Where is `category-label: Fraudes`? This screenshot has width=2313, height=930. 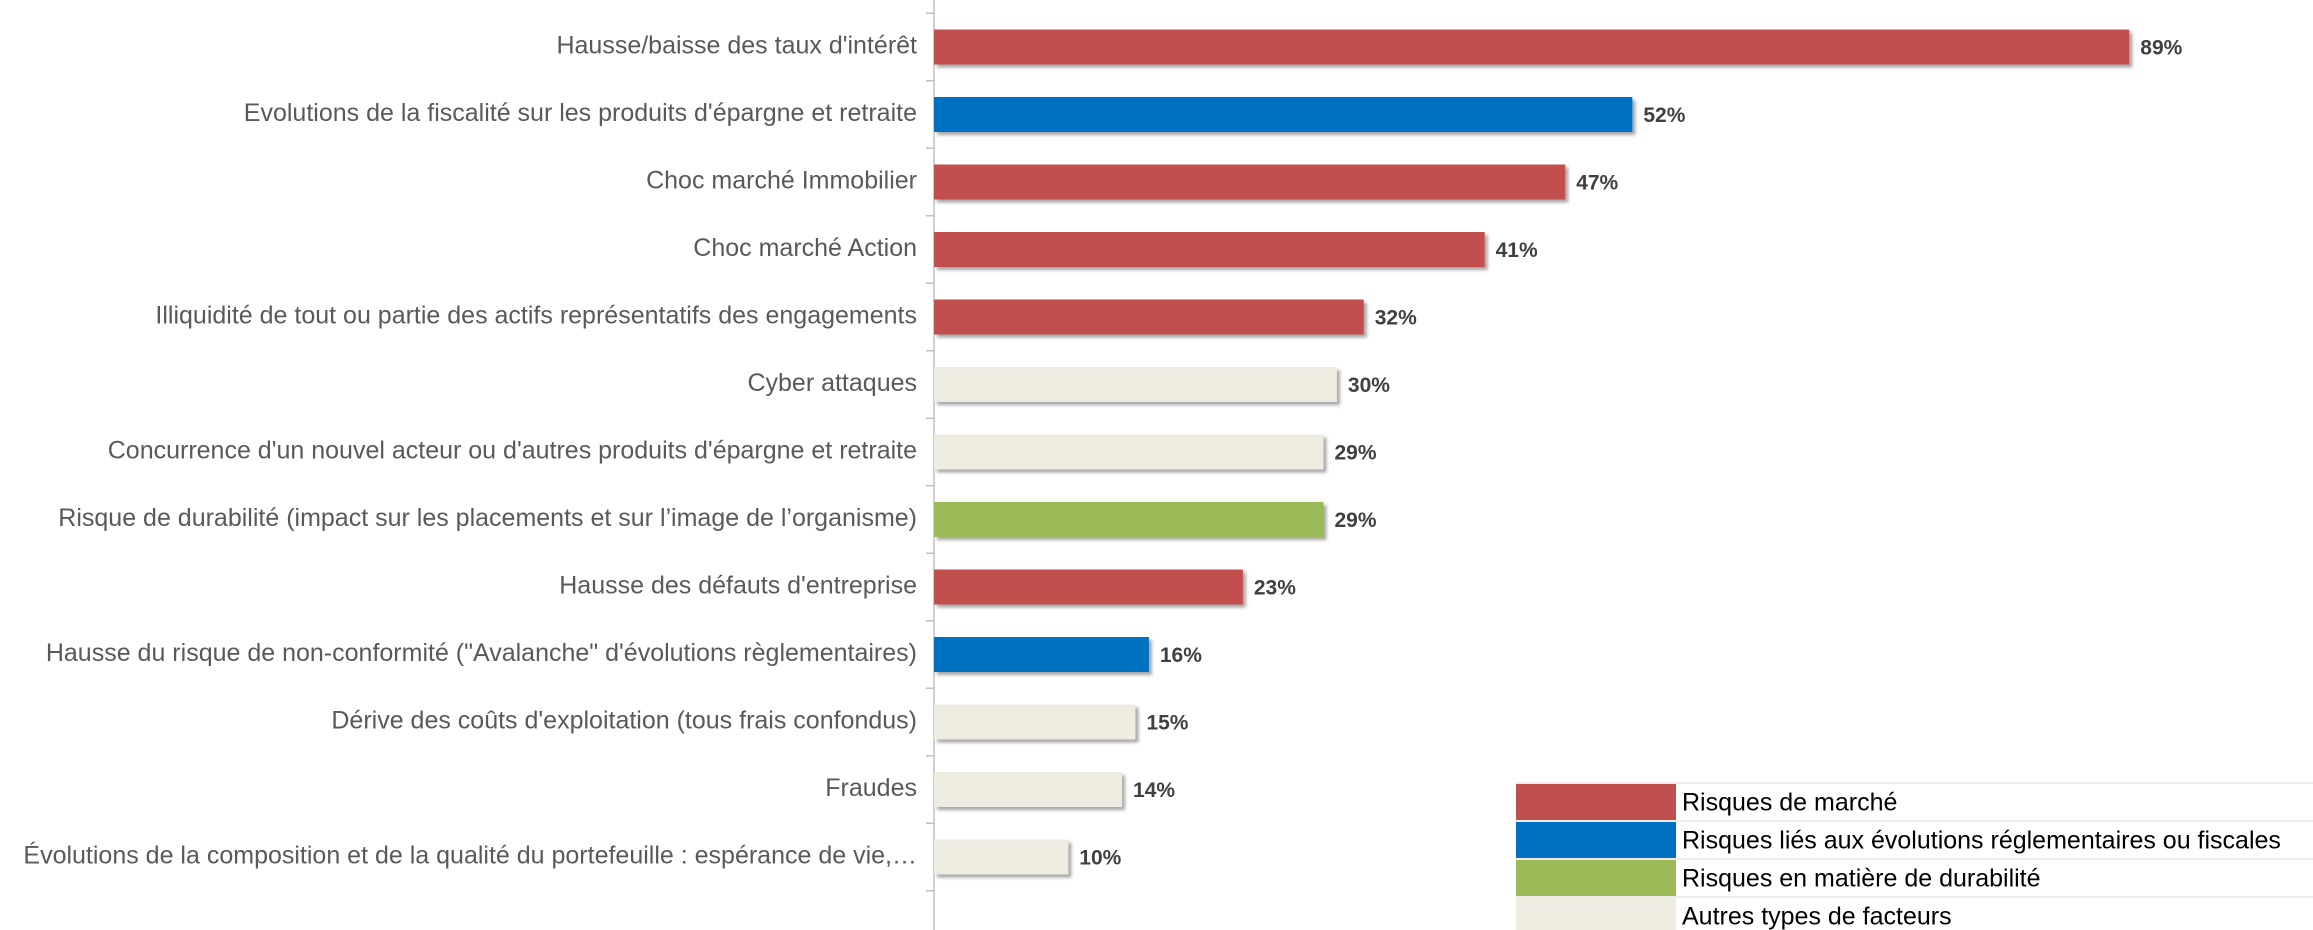 category-label: Fraudes is located at coordinates (871, 788).